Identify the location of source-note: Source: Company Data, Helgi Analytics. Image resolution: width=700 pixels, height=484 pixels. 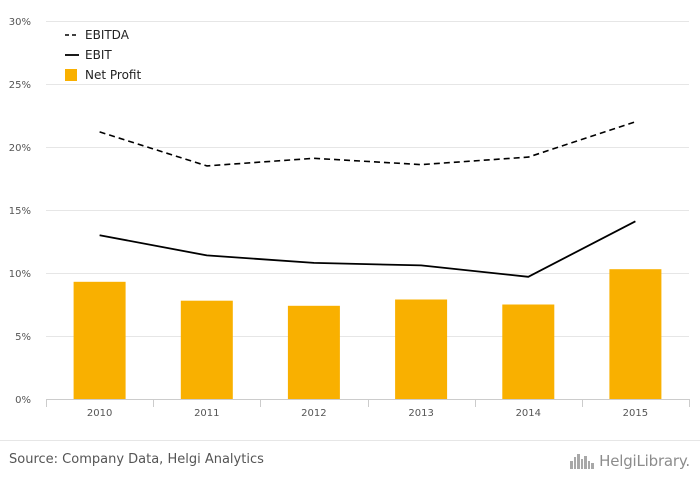
(136, 459).